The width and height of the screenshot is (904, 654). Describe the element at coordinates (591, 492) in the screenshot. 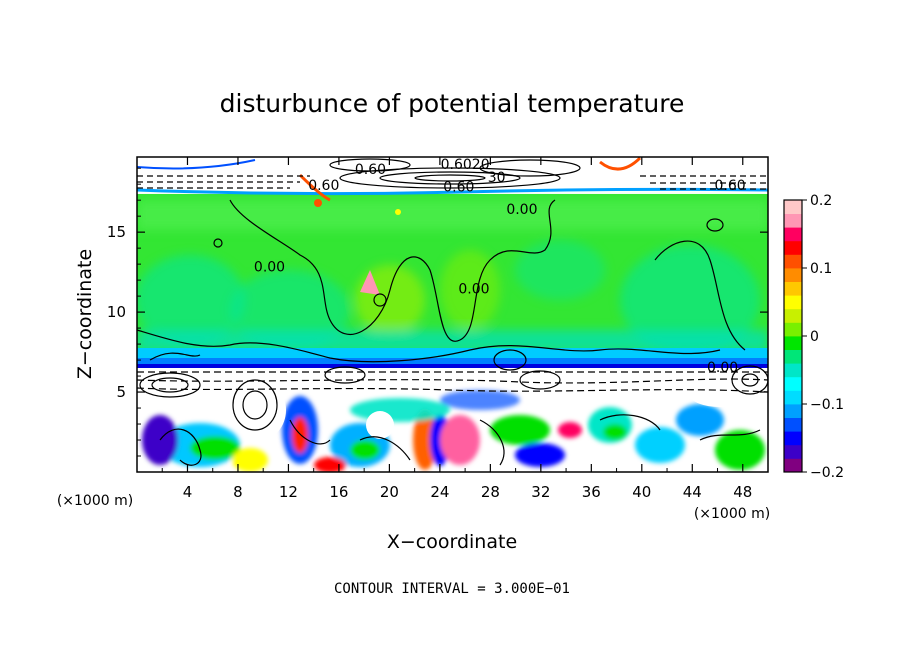

I see `x-tick-label: 36` at that location.